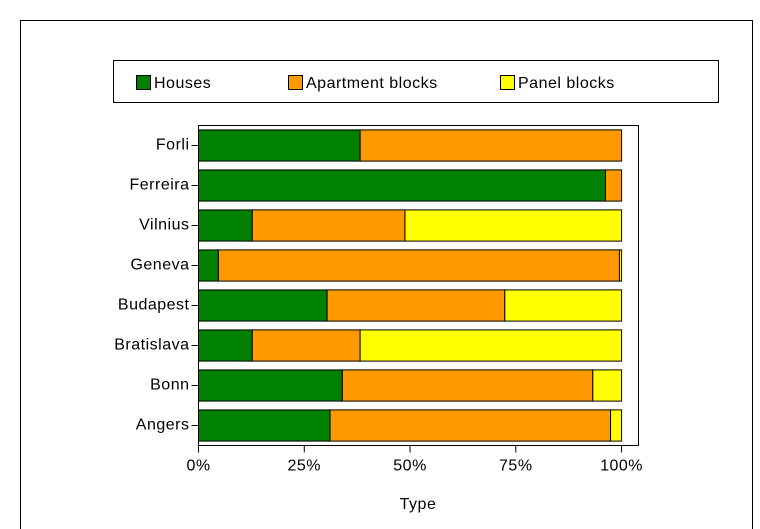 Image resolution: width=760 pixels, height=529 pixels. What do you see at coordinates (163, 425) in the screenshot?
I see `y-tick-label: Angers` at bounding box center [163, 425].